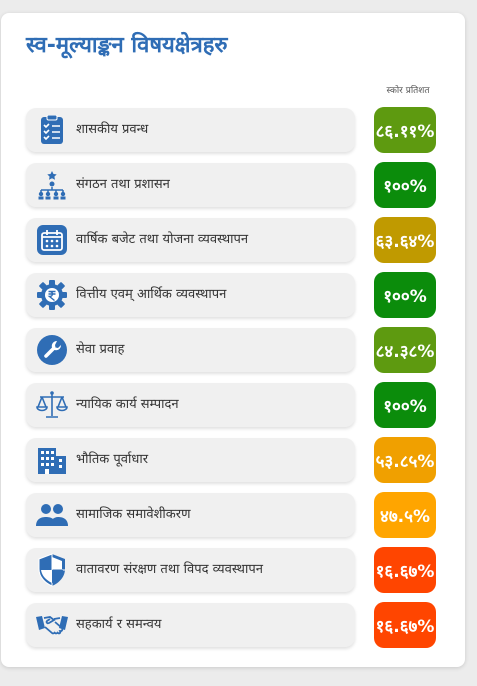  What do you see at coordinates (52, 570) in the screenshot?
I see `shield-icon` at bounding box center [52, 570].